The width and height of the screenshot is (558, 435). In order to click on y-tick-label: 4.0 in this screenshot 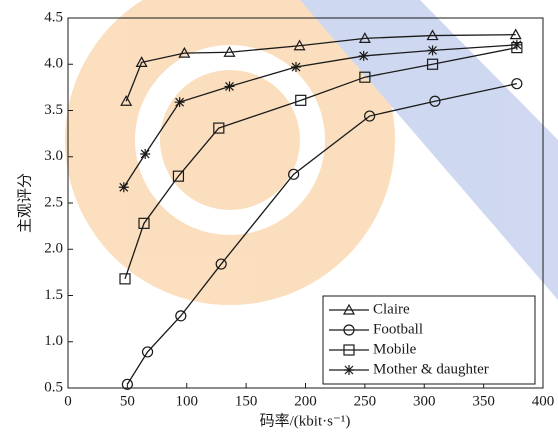, I will do `click(53, 64)`.